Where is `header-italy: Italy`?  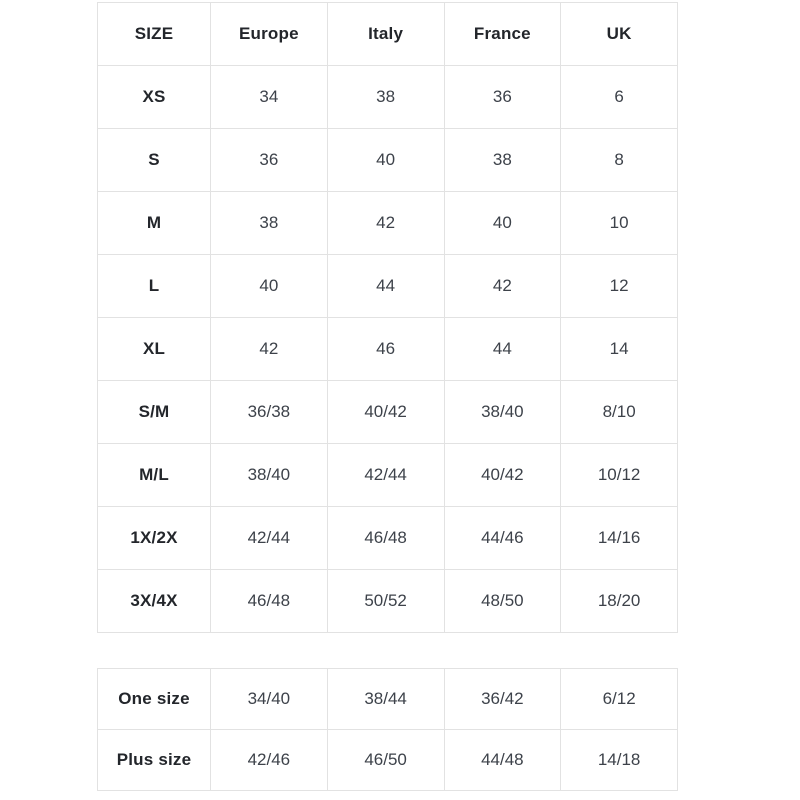 header-italy: Italy is located at coordinates (385, 34).